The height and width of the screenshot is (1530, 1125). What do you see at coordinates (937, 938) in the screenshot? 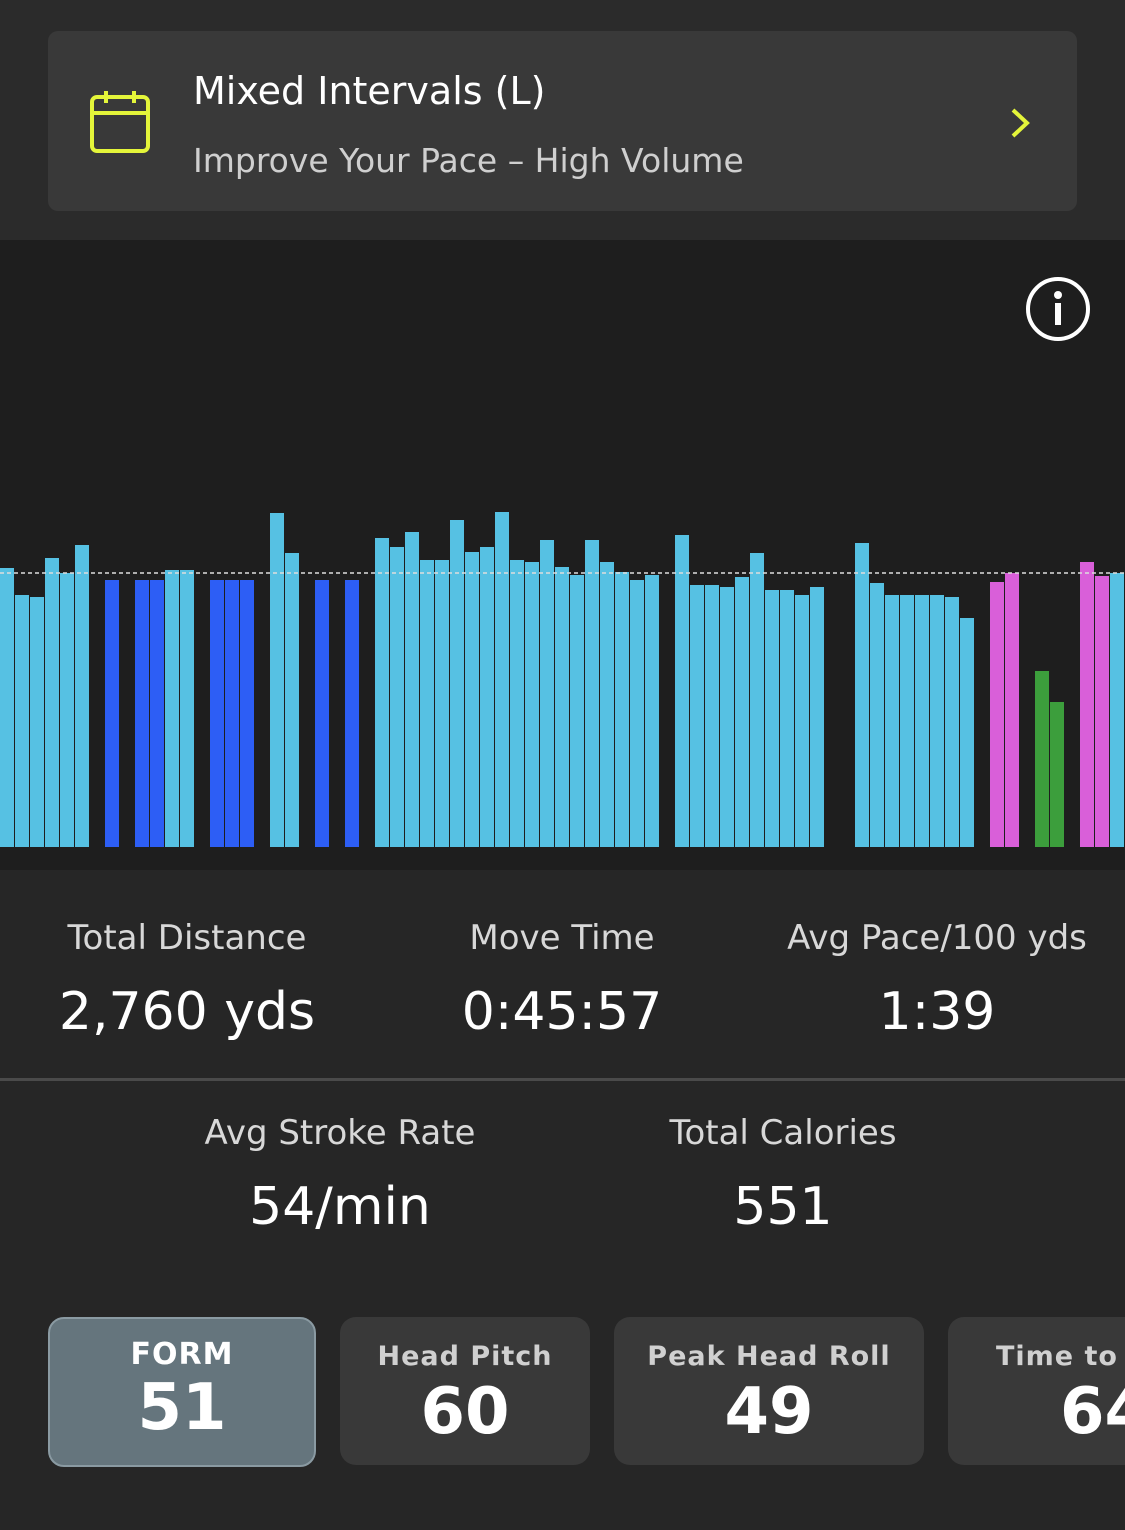
I see `stat-label: Avg Pace/100 yds` at bounding box center [937, 938].